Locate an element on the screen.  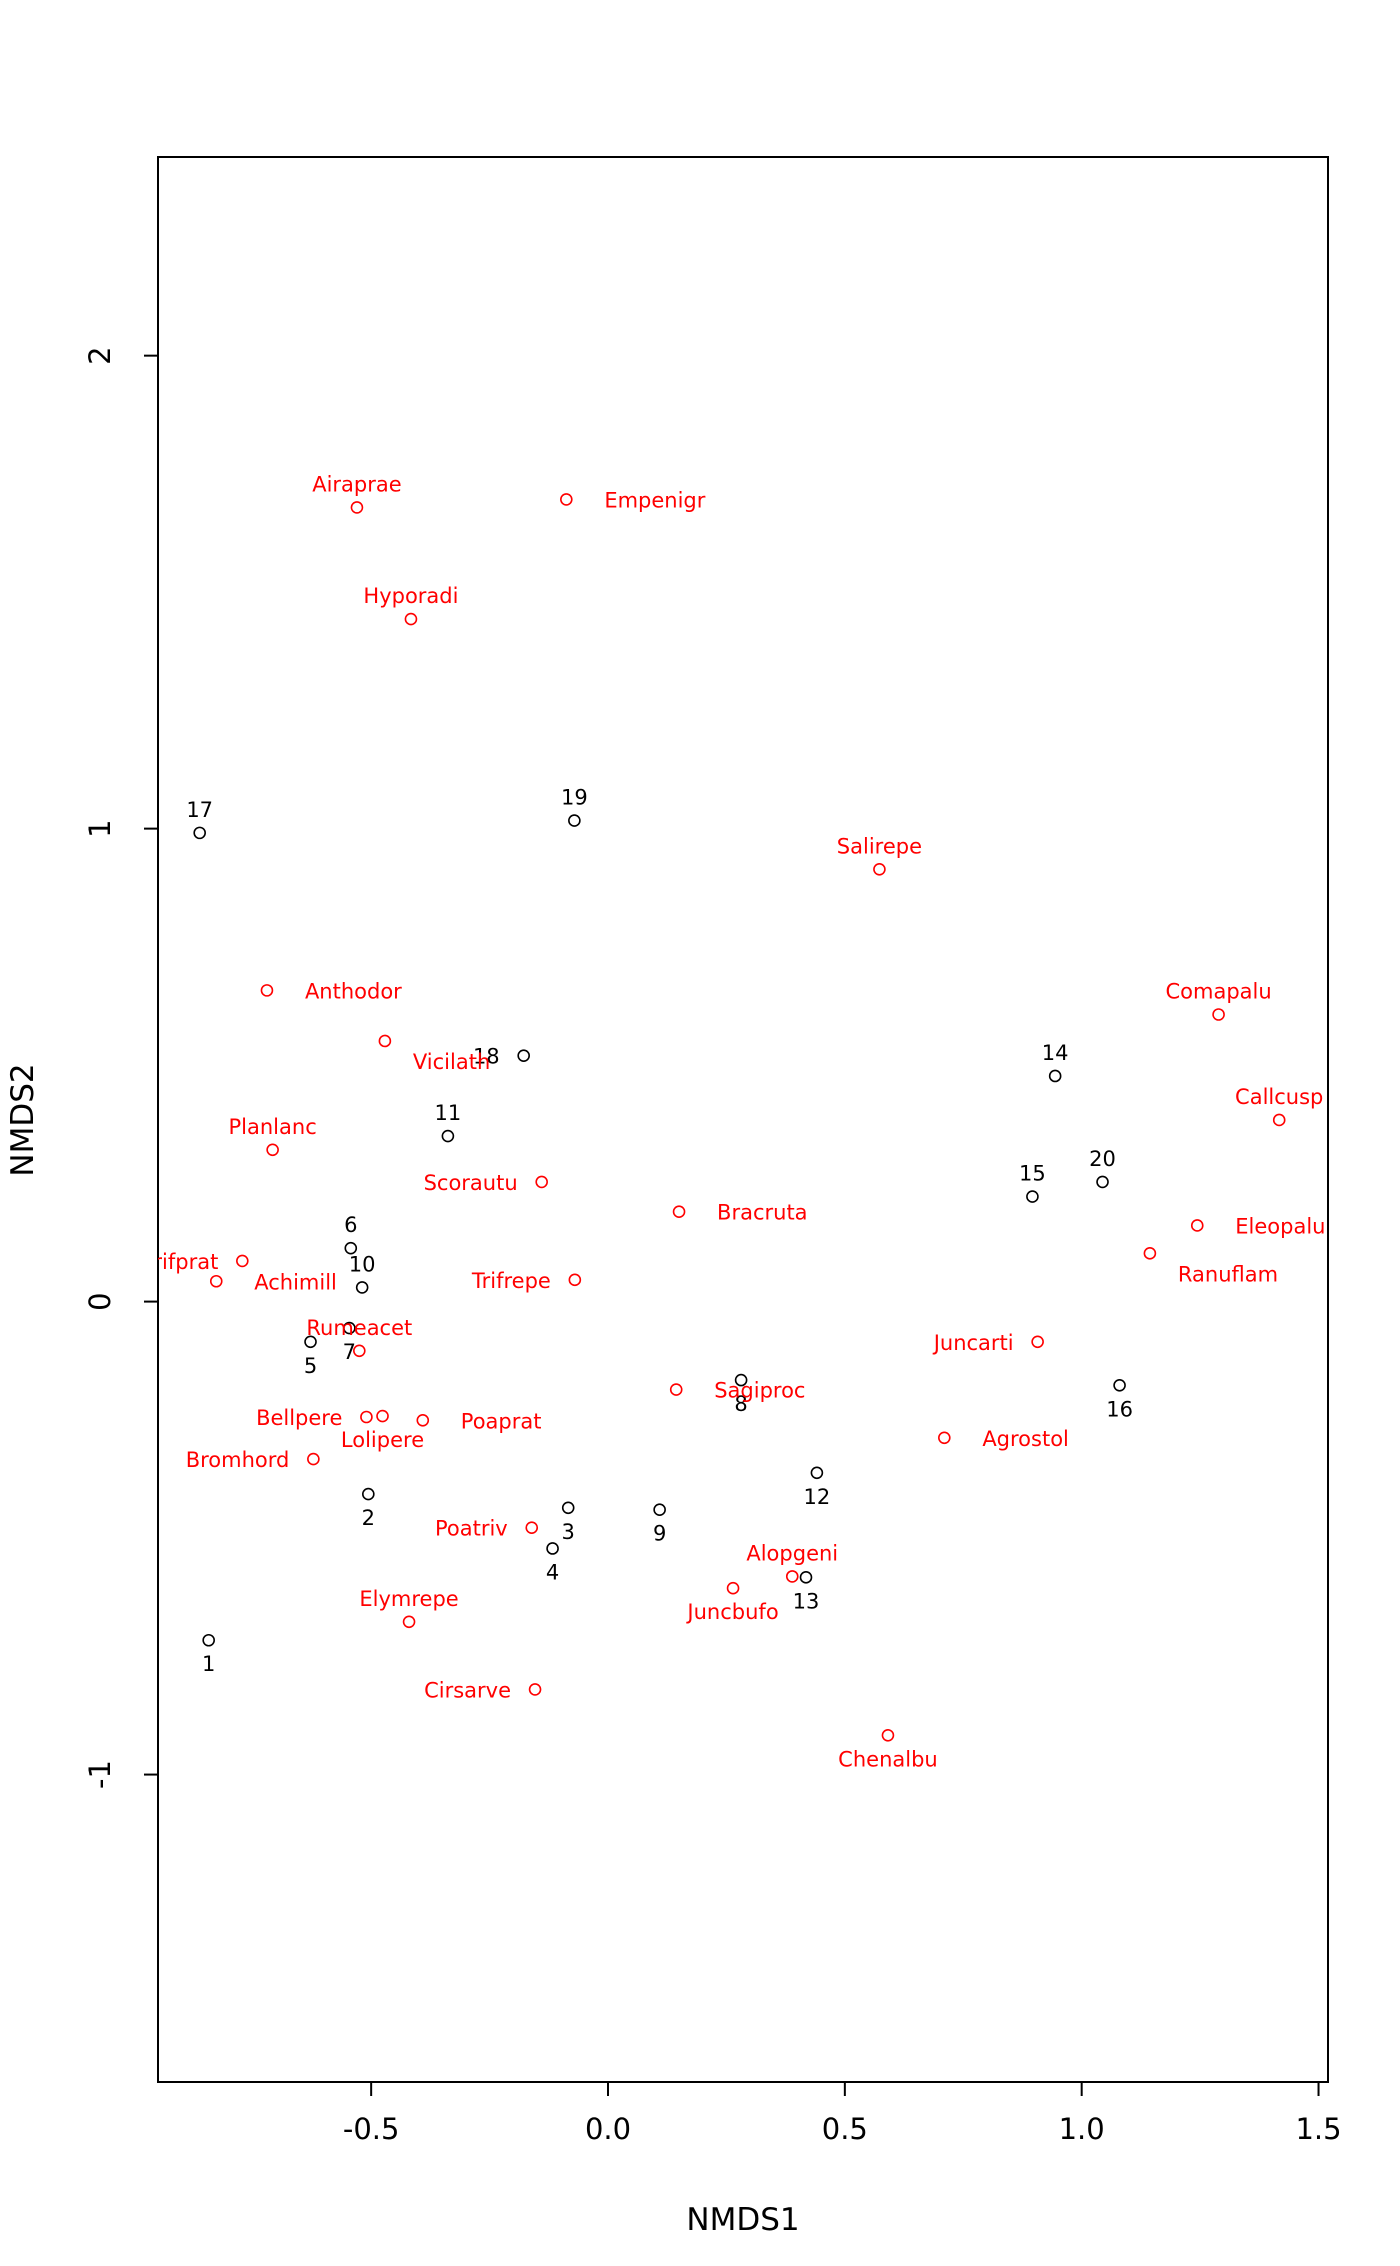
species-label: Trifprat is located at coordinates (181, 1262).